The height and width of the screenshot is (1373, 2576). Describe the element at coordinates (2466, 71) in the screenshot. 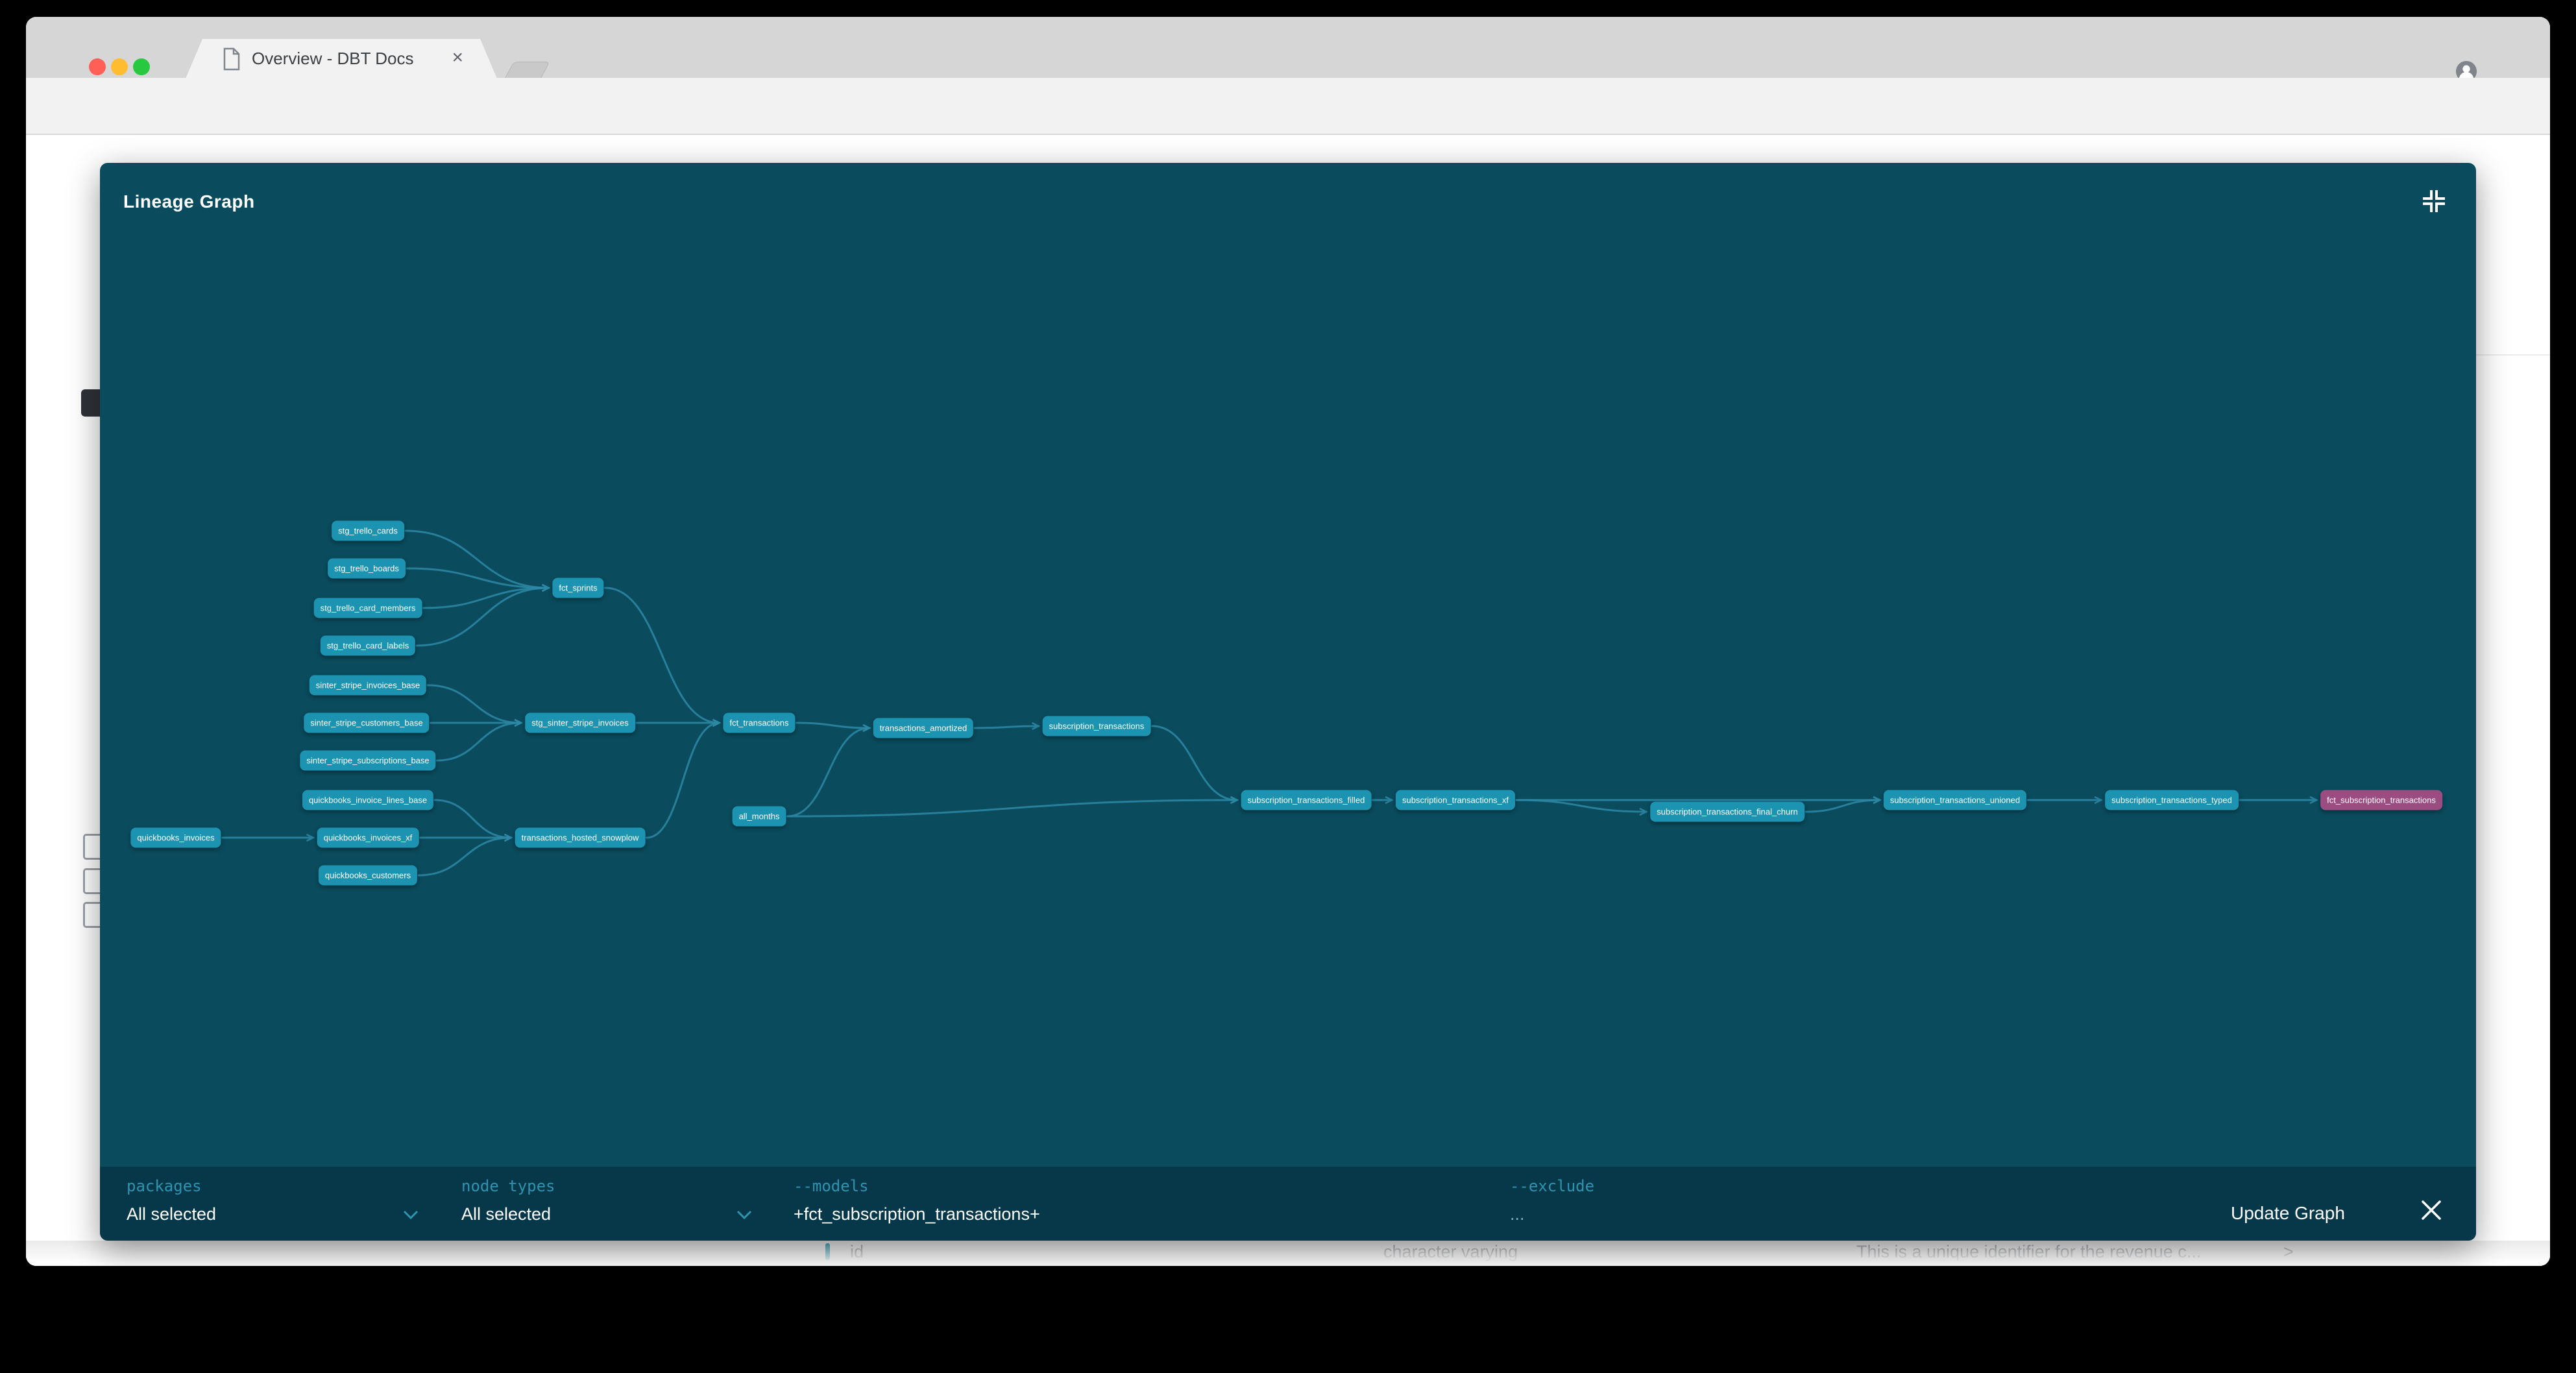

I see `profile-avatar-icon` at that location.